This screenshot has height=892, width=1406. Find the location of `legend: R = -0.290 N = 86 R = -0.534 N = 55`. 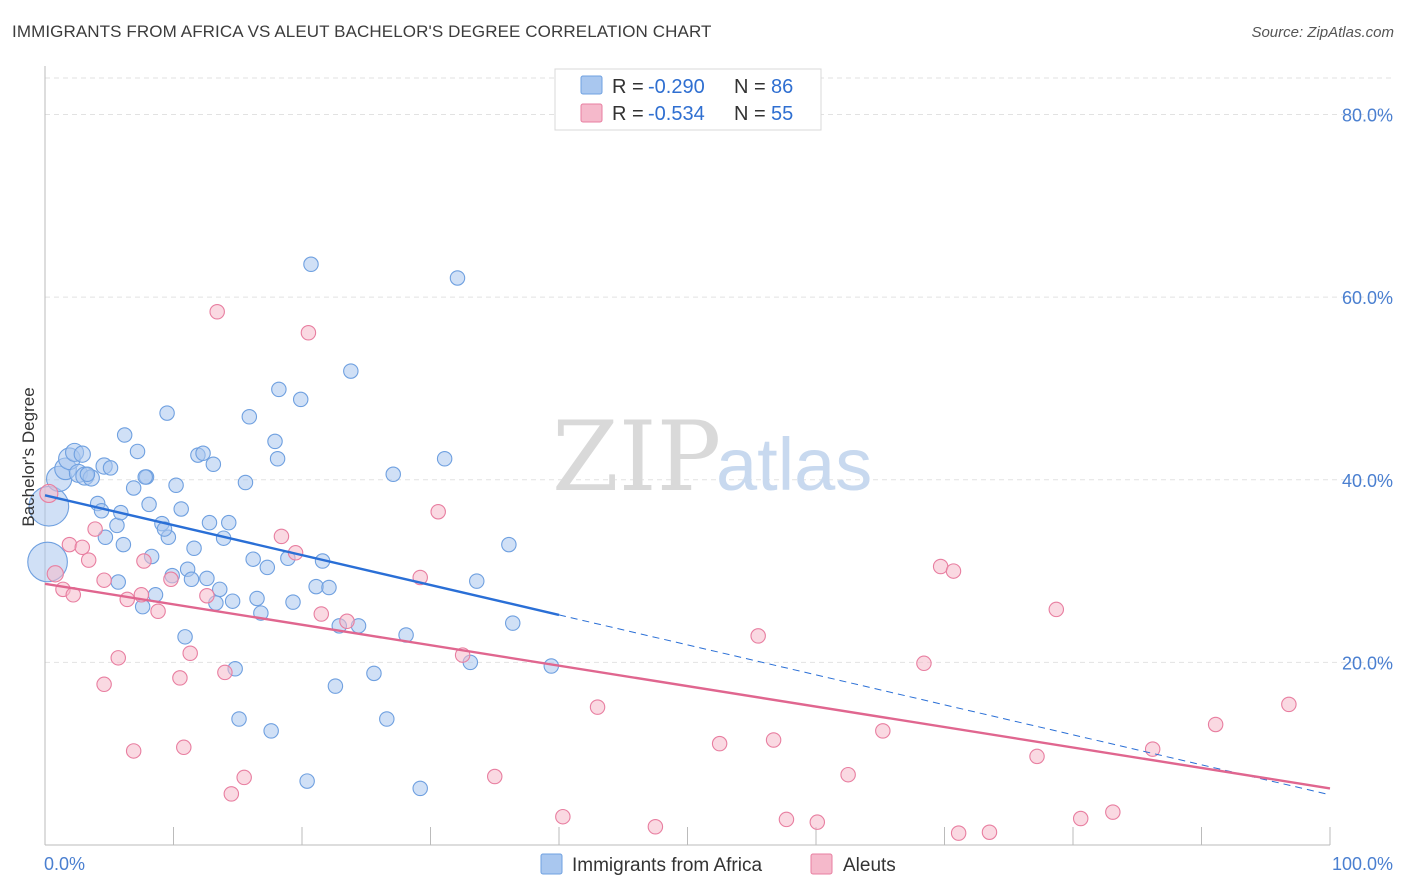

legend: R = -0.290 N = 86 R = -0.534 N = 55 is located at coordinates (688, 99).